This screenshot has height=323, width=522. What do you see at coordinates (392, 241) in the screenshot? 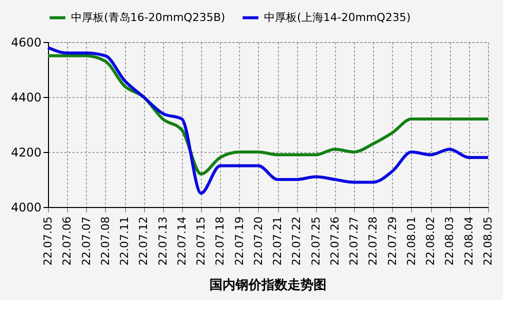
I see `x-tick-label: 22.07.29` at bounding box center [392, 241].